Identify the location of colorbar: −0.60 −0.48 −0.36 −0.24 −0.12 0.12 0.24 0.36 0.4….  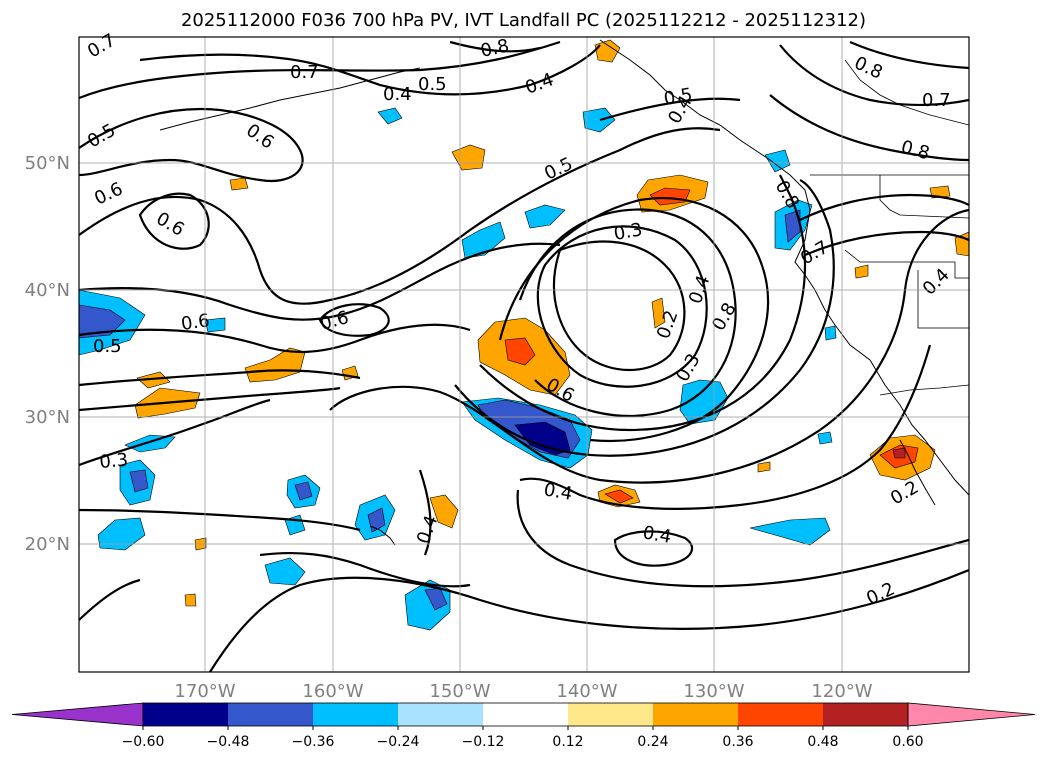
(523, 726).